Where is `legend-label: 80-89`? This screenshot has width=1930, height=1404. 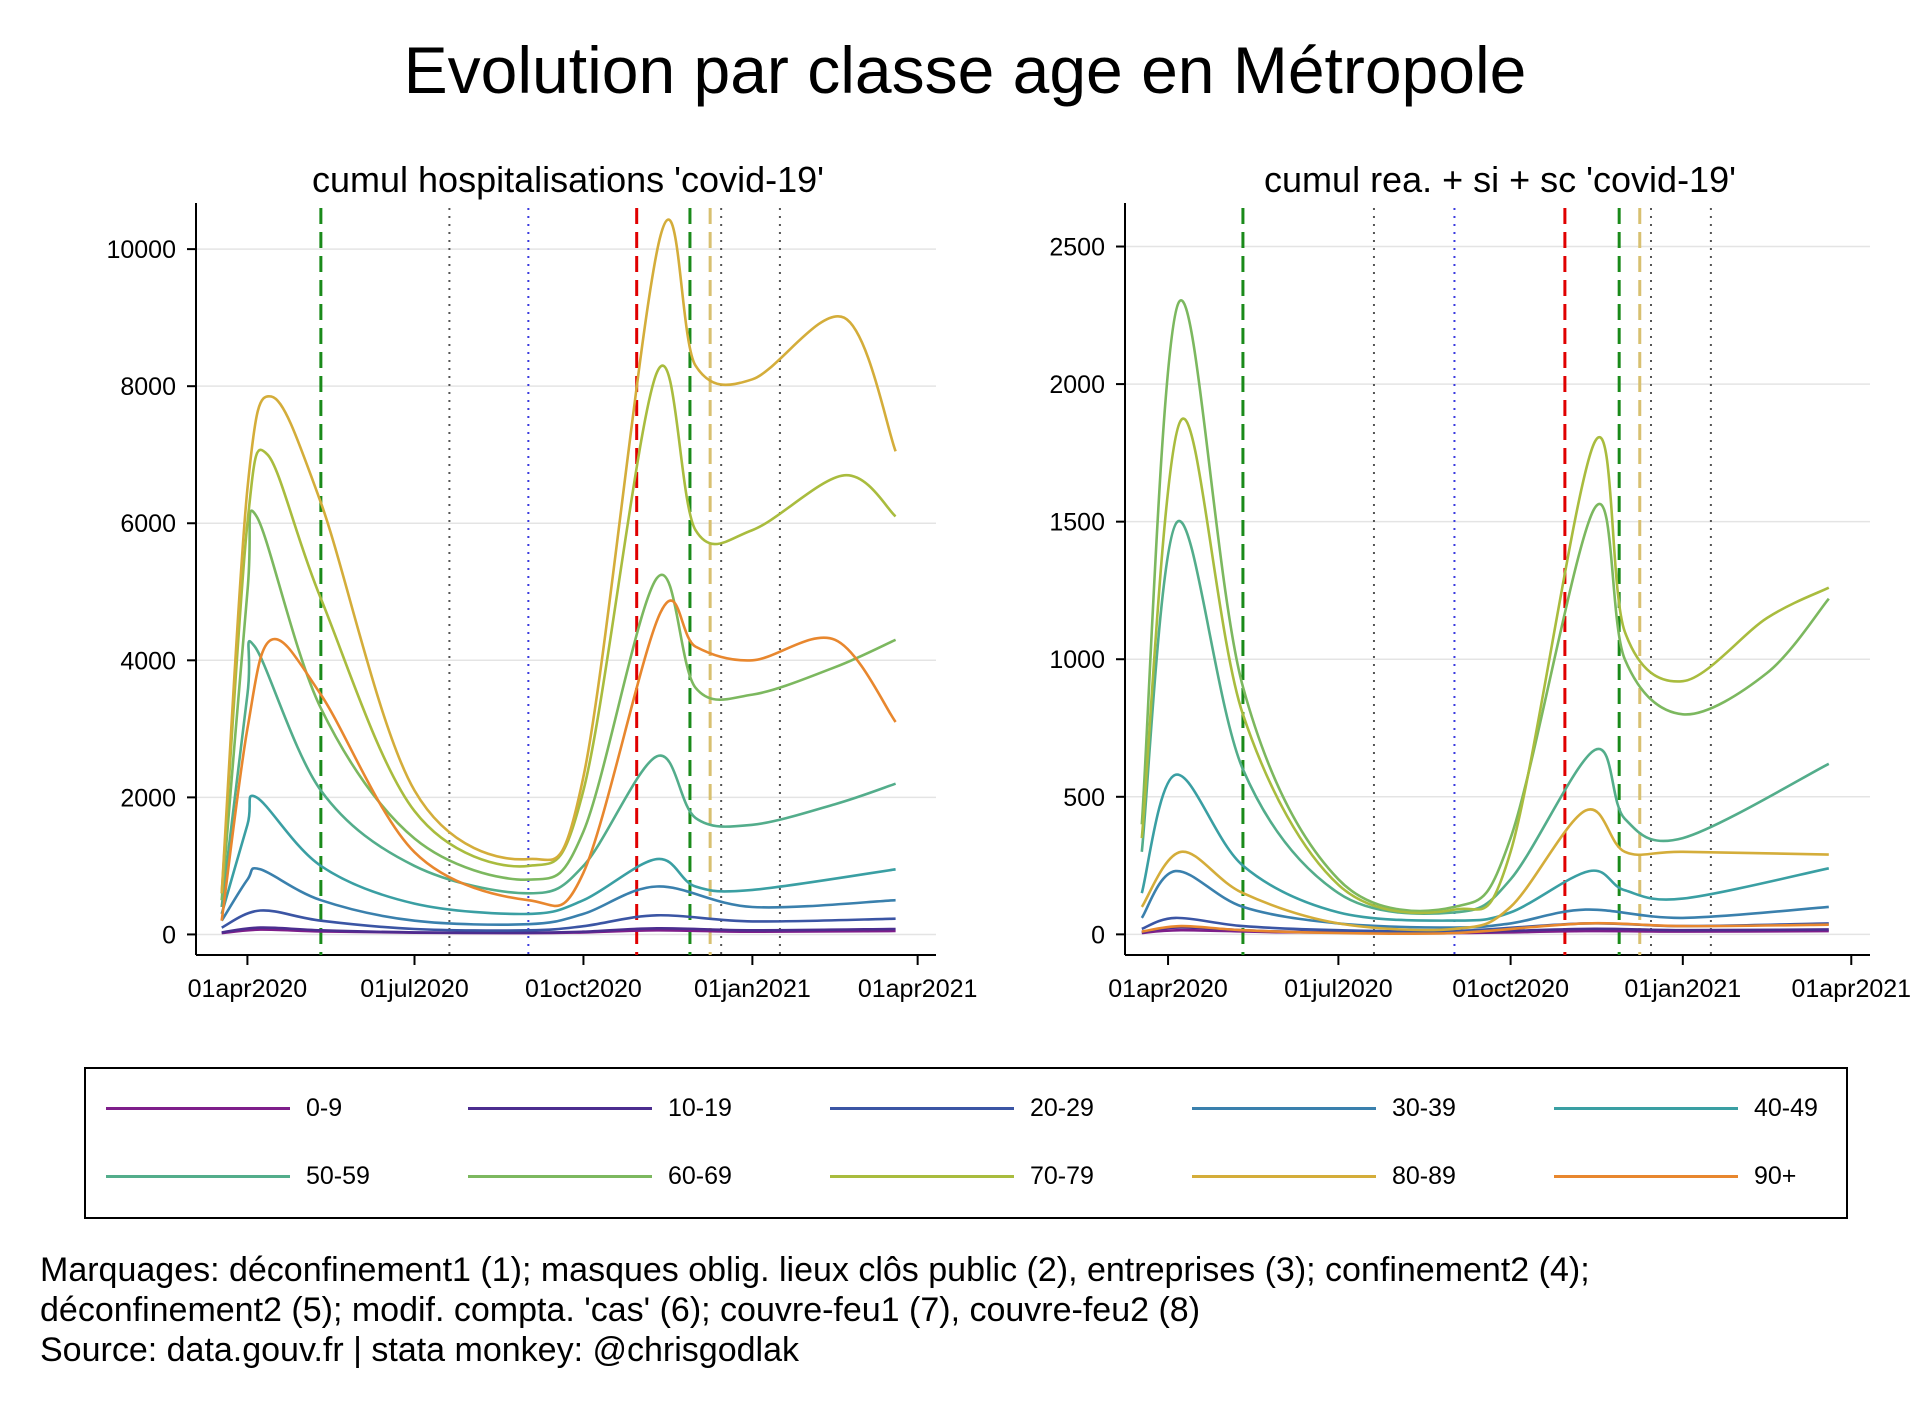
legend-label: 80-89 is located at coordinates (1424, 1176).